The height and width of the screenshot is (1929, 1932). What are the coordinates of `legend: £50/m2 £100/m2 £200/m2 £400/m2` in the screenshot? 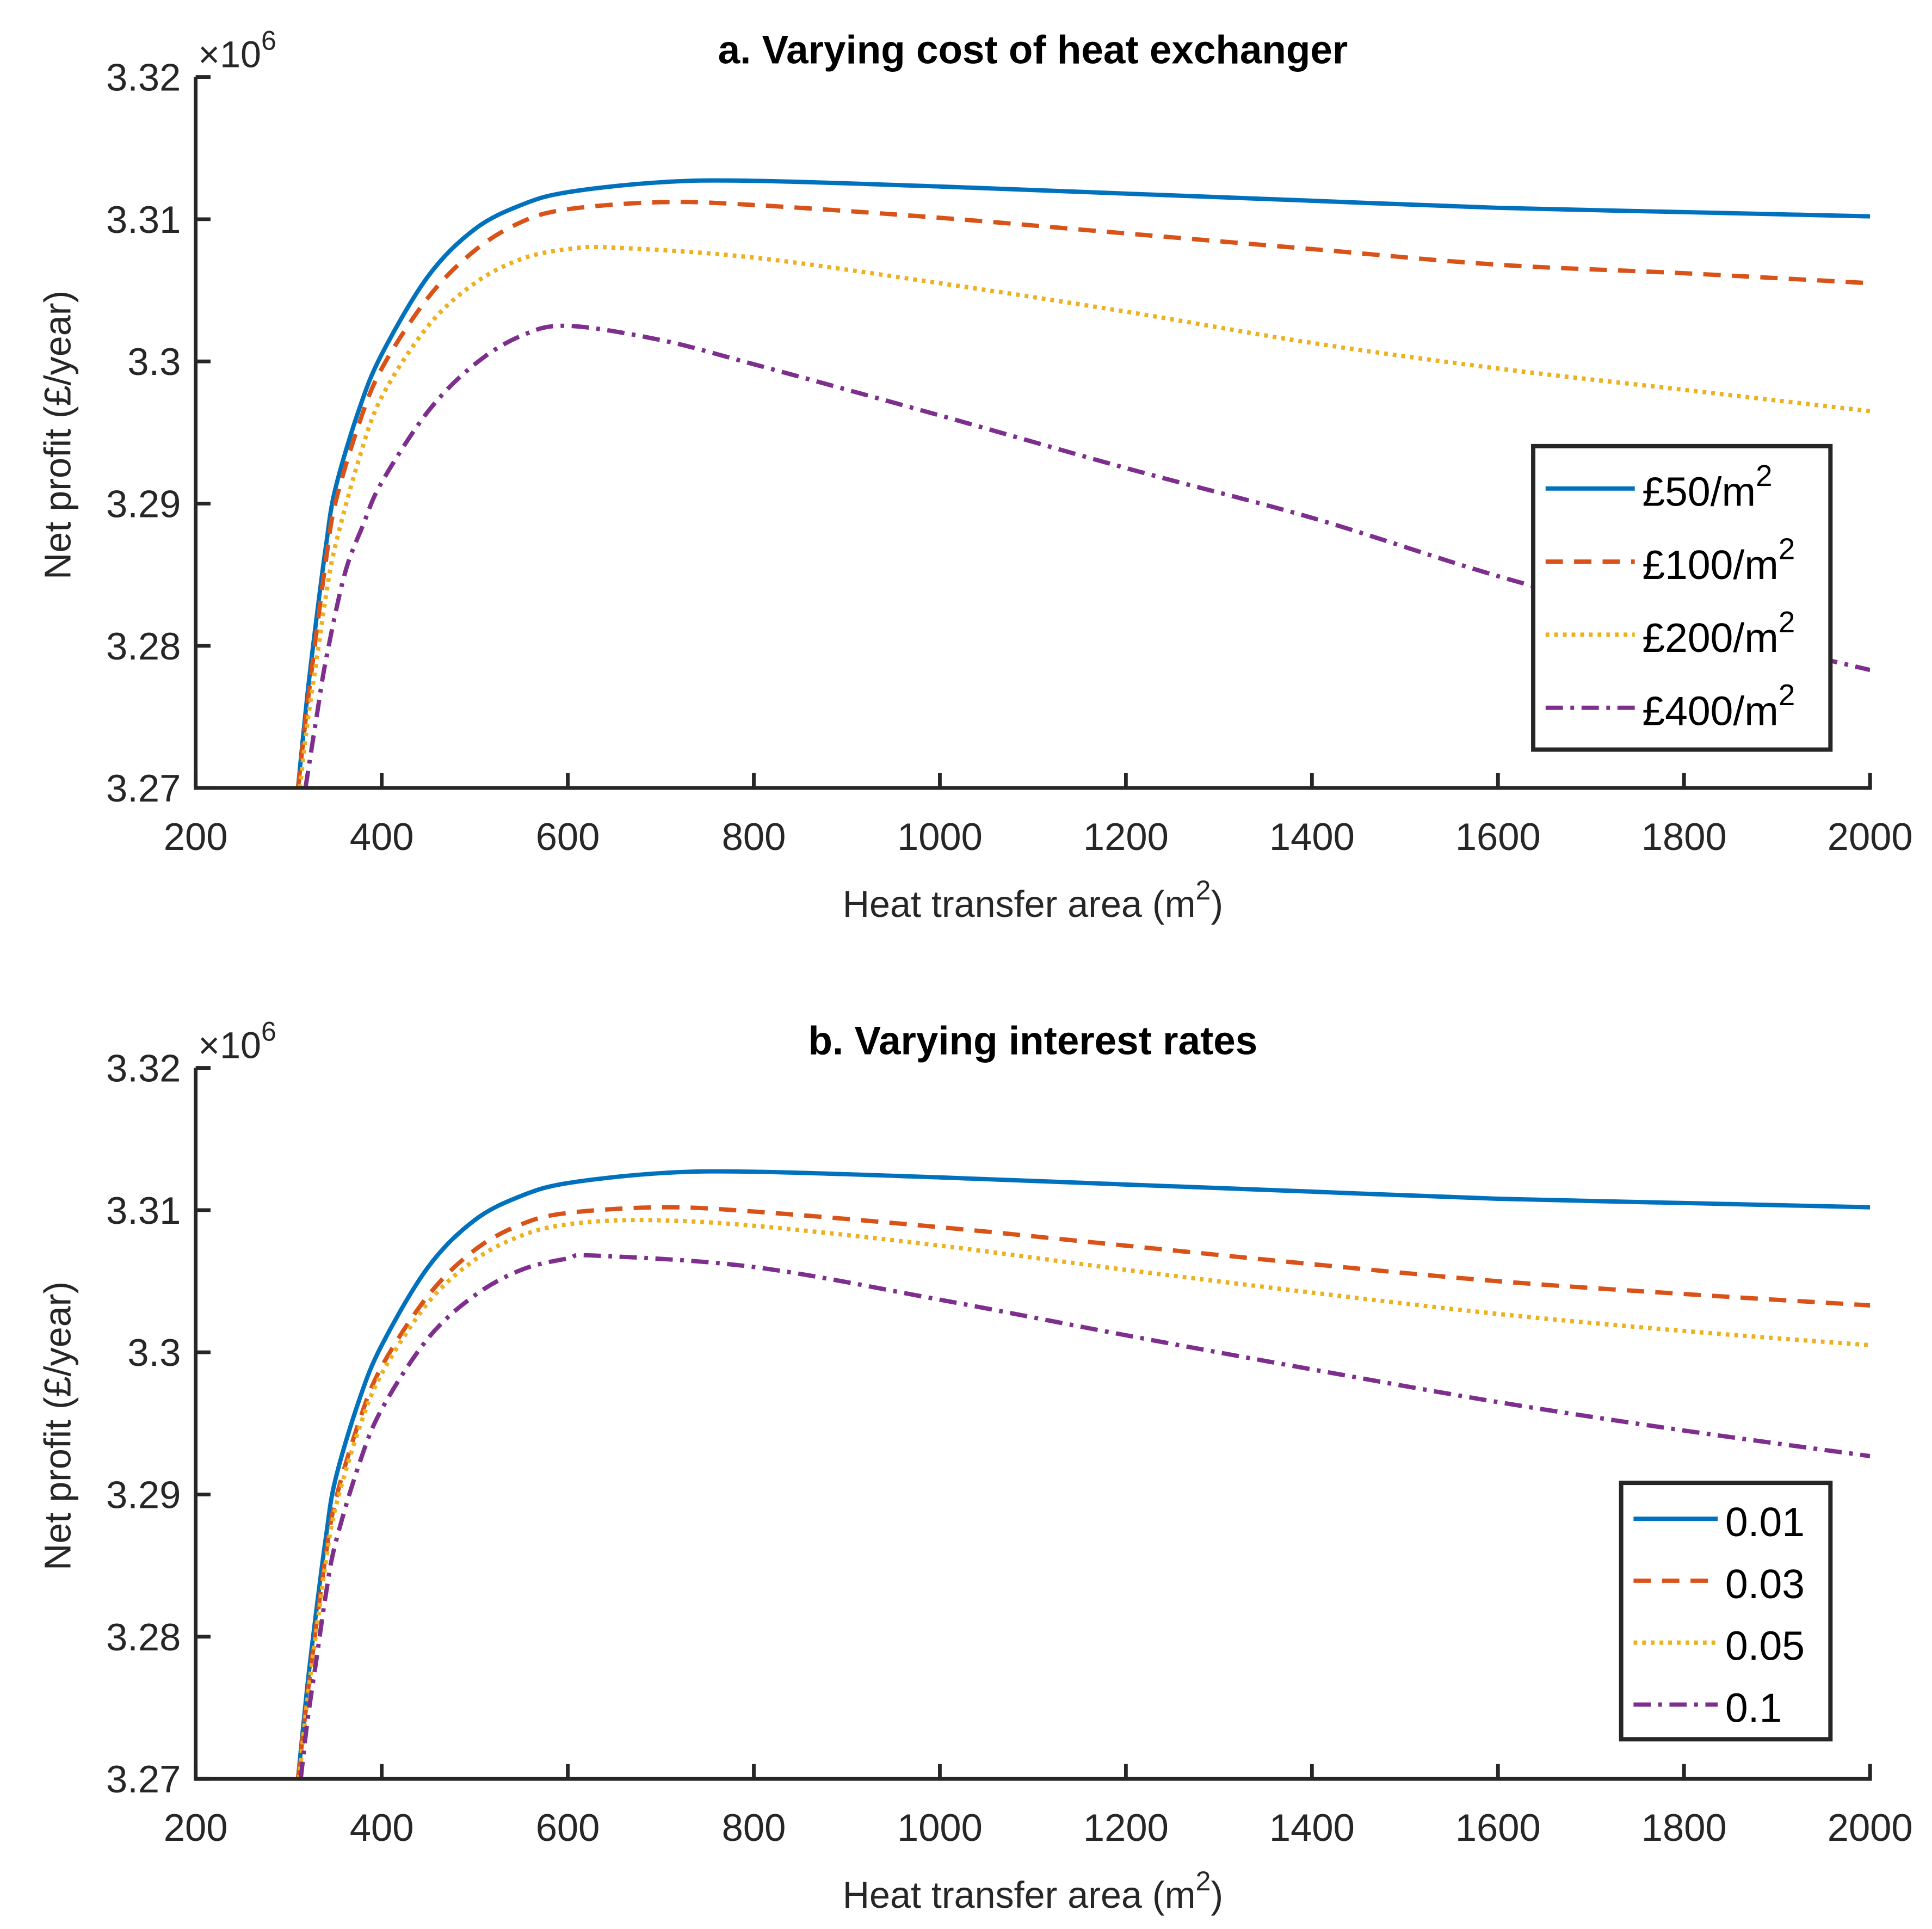 It's located at (1682, 597).